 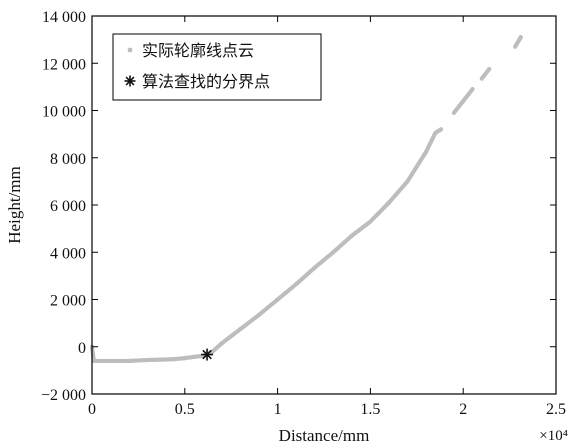 I want to click on y-tick-label: 4 000, so click(x=68, y=253).